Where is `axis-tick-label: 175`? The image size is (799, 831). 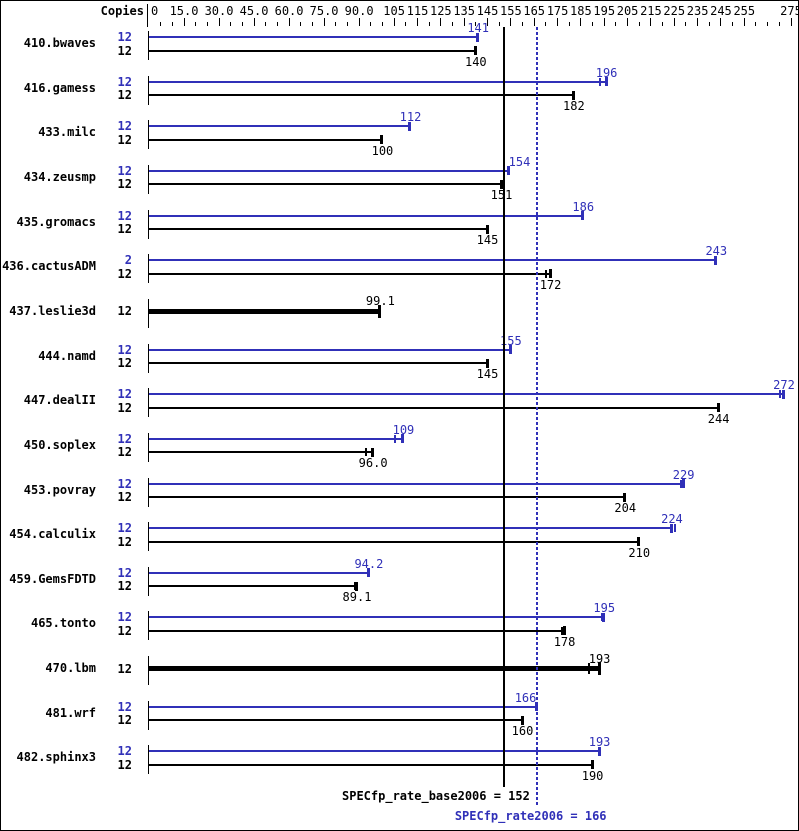
axis-tick-label: 175 is located at coordinates (557, 11).